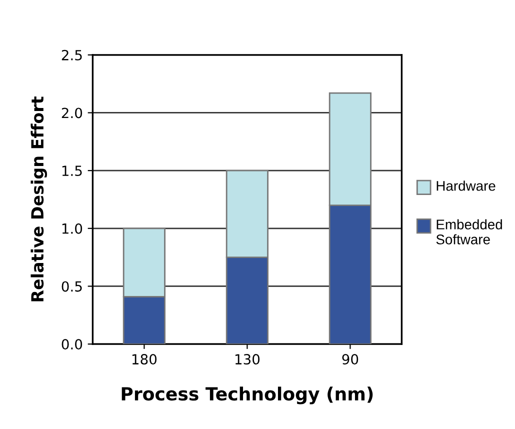  Describe the element at coordinates (72, 171) in the screenshot. I see `y-tick-label: 1.5` at that location.